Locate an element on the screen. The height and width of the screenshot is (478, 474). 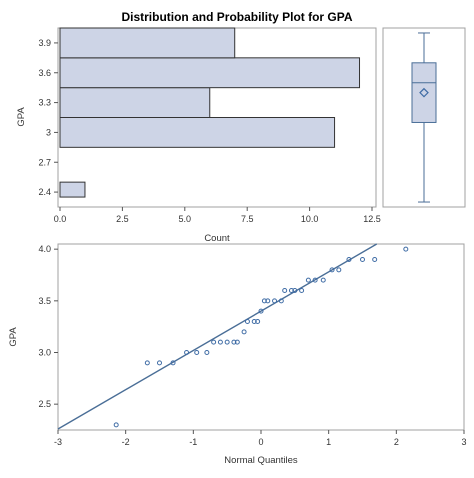
probability-plot-x-axis-label: Normal Quantiles is located at coordinates (261, 460).